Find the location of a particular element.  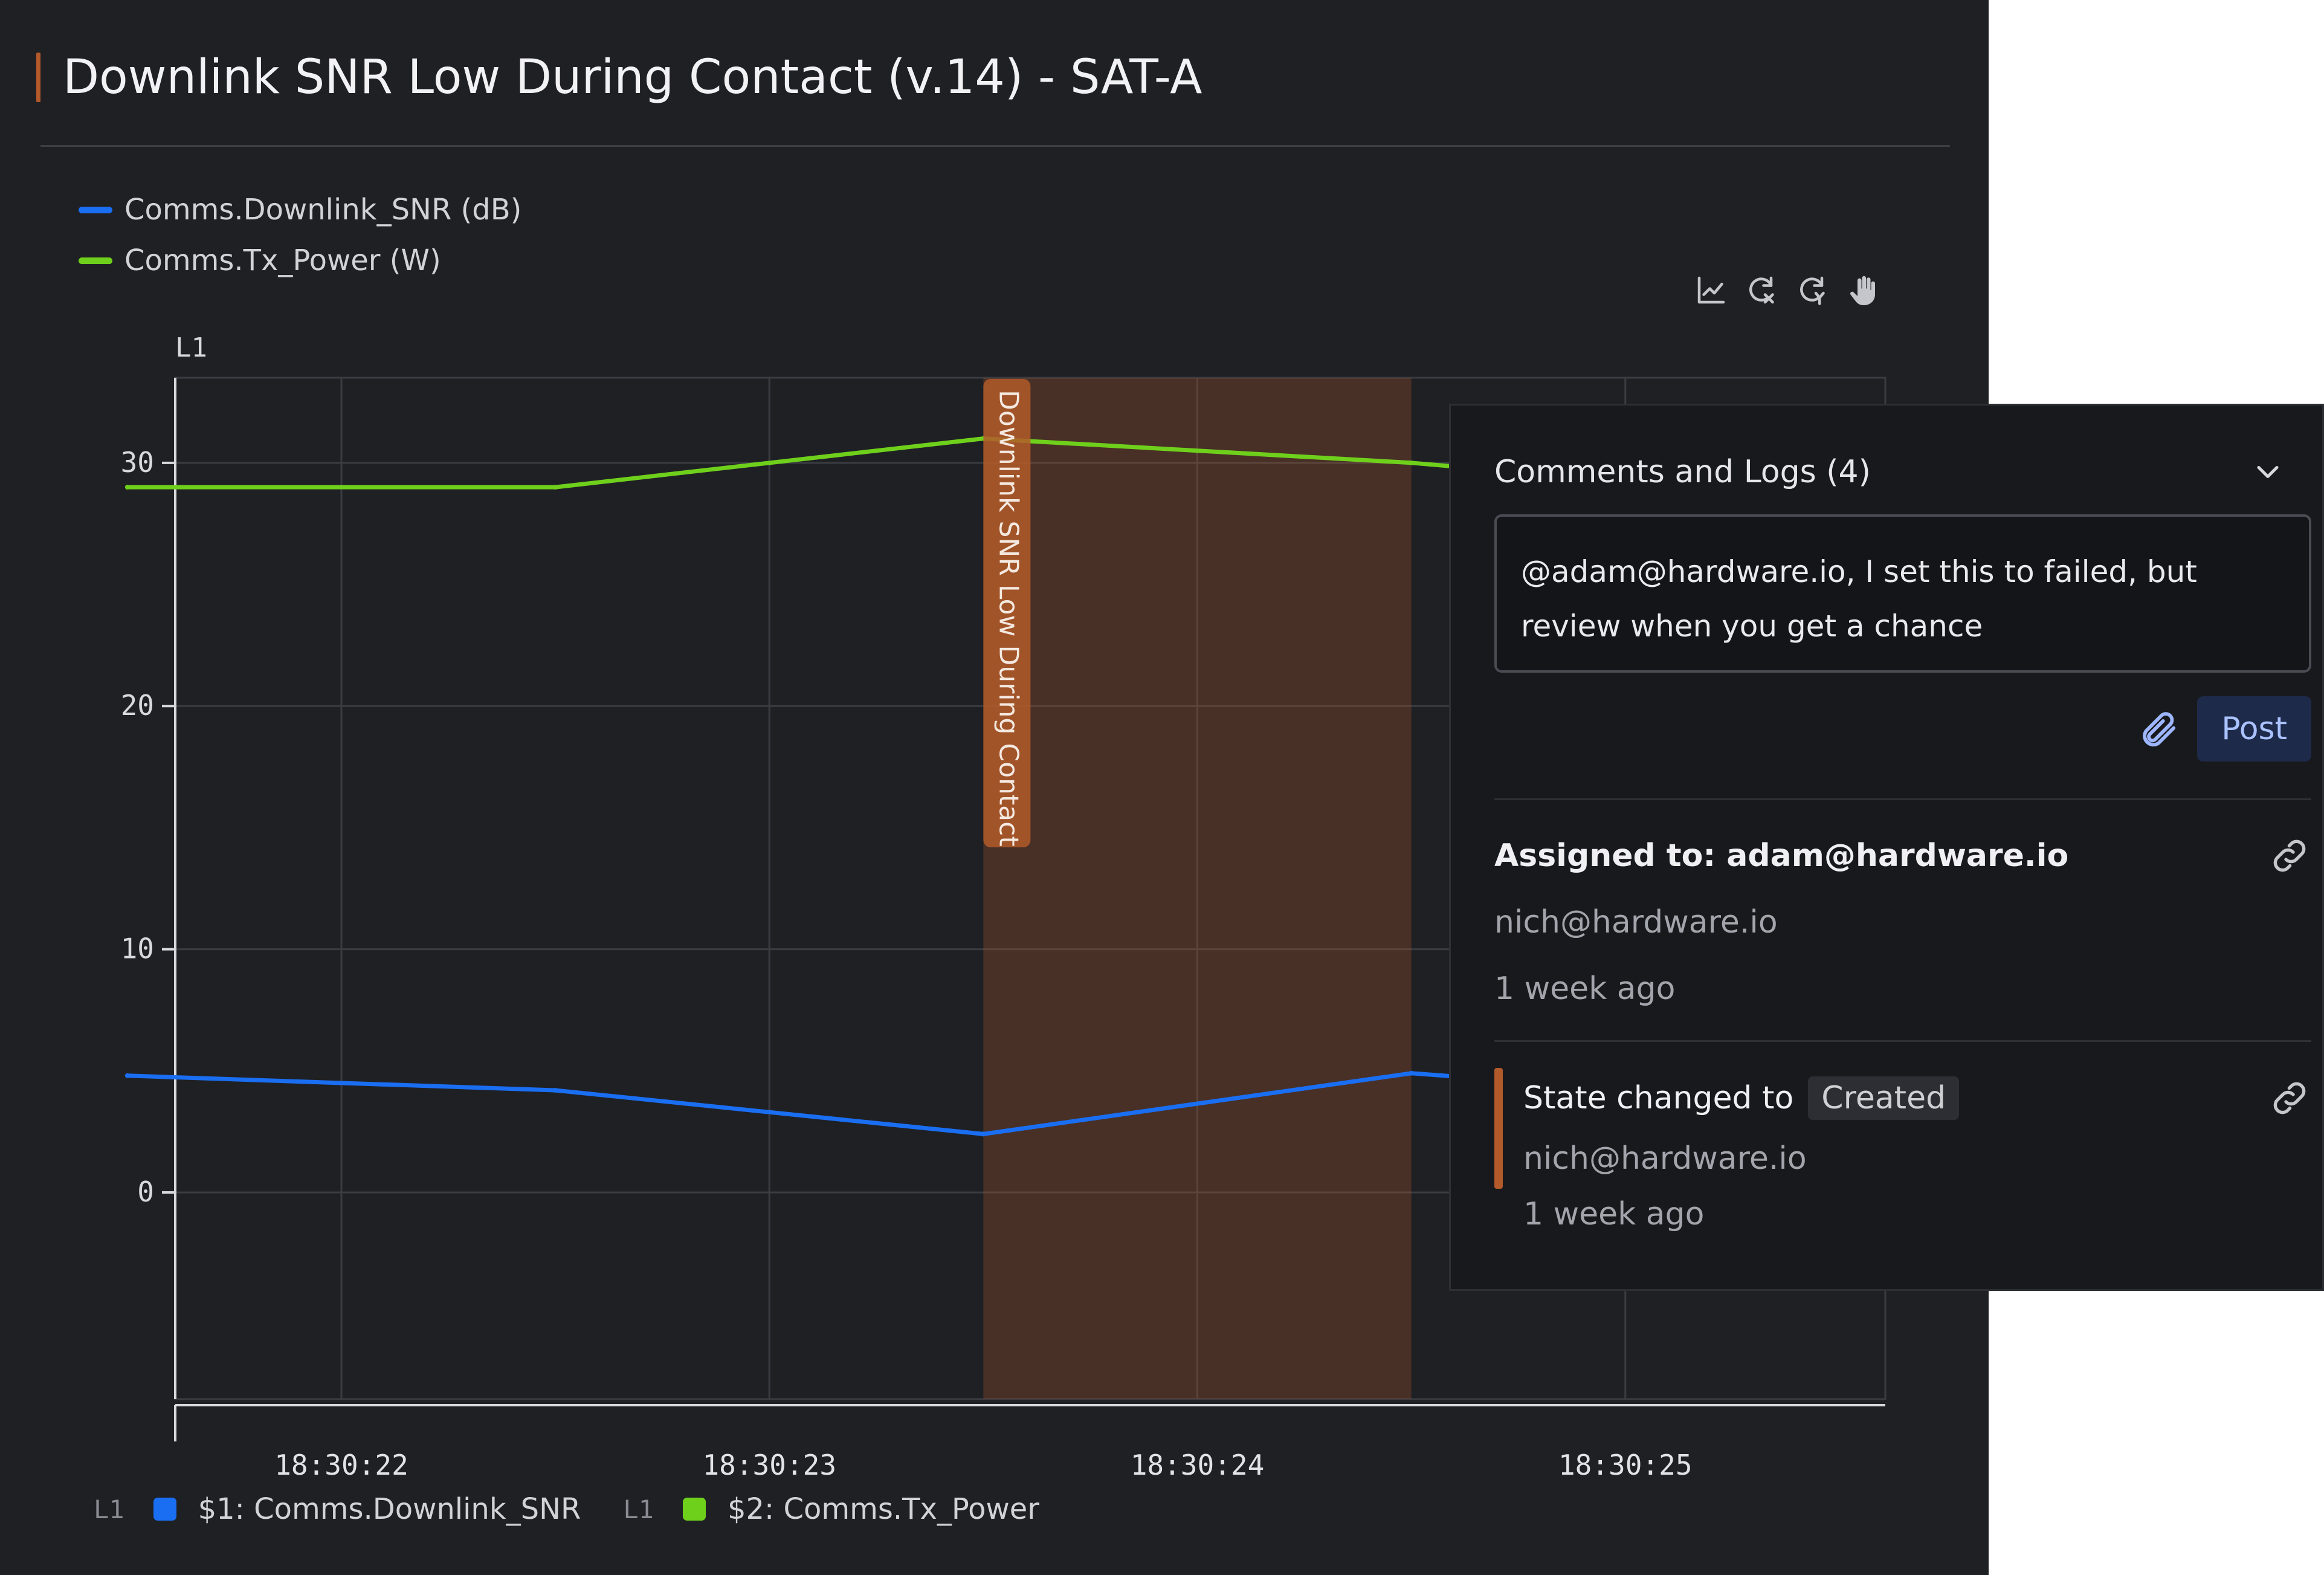

chevron-down-icon is located at coordinates (2268, 472).